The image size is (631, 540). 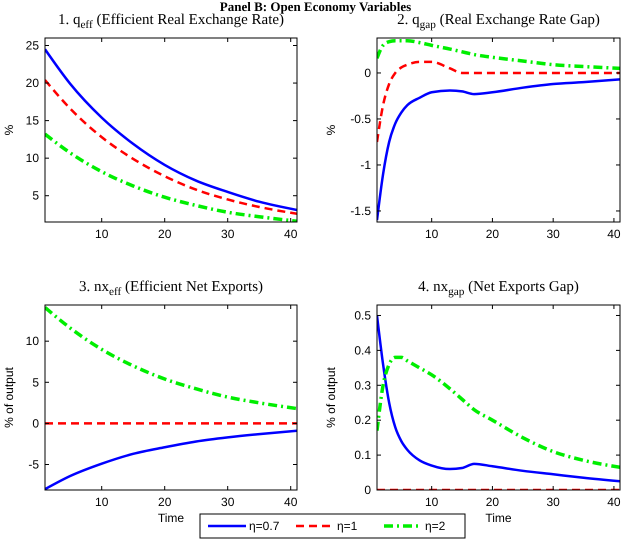 What do you see at coordinates (33, 121) in the screenshot?
I see `y-tick-label: 15` at bounding box center [33, 121].